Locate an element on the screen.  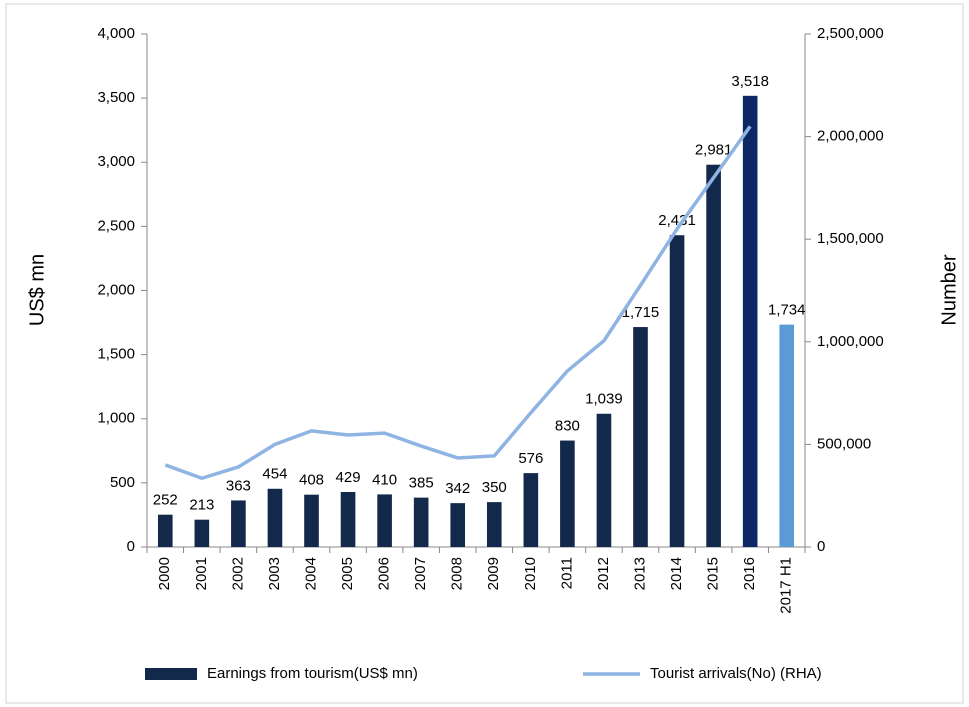
x-tick-label: 2002 is located at coordinates (237, 573).